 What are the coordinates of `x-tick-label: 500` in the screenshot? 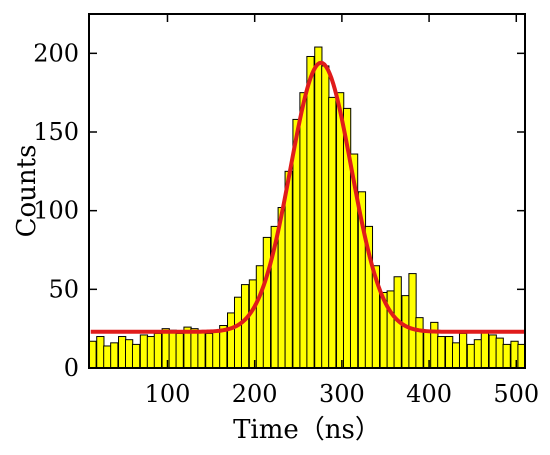 It's located at (516, 394).